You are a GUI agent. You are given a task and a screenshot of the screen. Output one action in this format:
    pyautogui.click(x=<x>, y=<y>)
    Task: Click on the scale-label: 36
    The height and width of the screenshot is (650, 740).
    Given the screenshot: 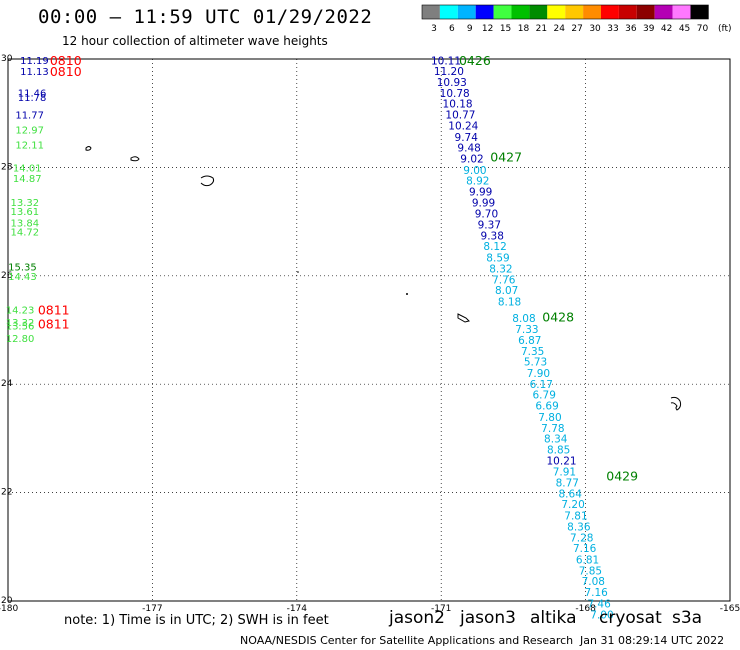 What is the action you would take?
    pyautogui.click(x=631, y=29)
    